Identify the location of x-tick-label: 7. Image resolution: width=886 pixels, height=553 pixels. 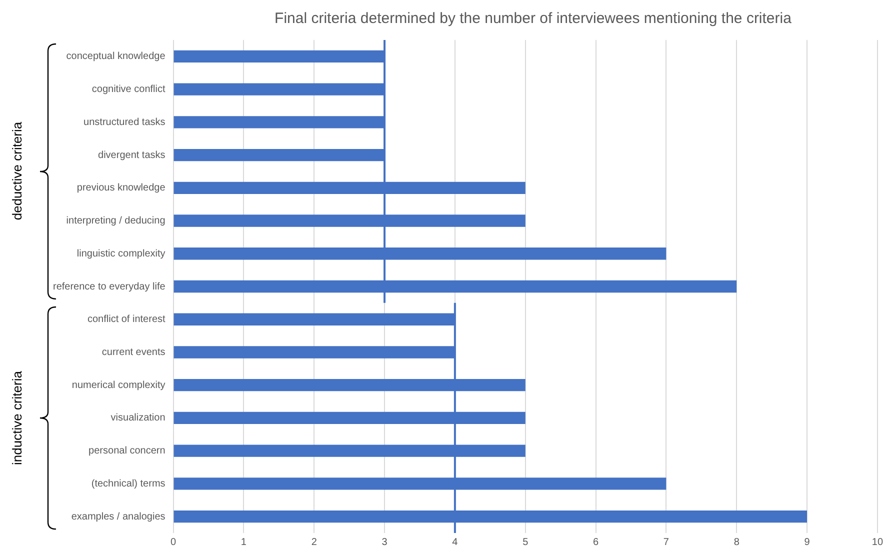
(666, 542).